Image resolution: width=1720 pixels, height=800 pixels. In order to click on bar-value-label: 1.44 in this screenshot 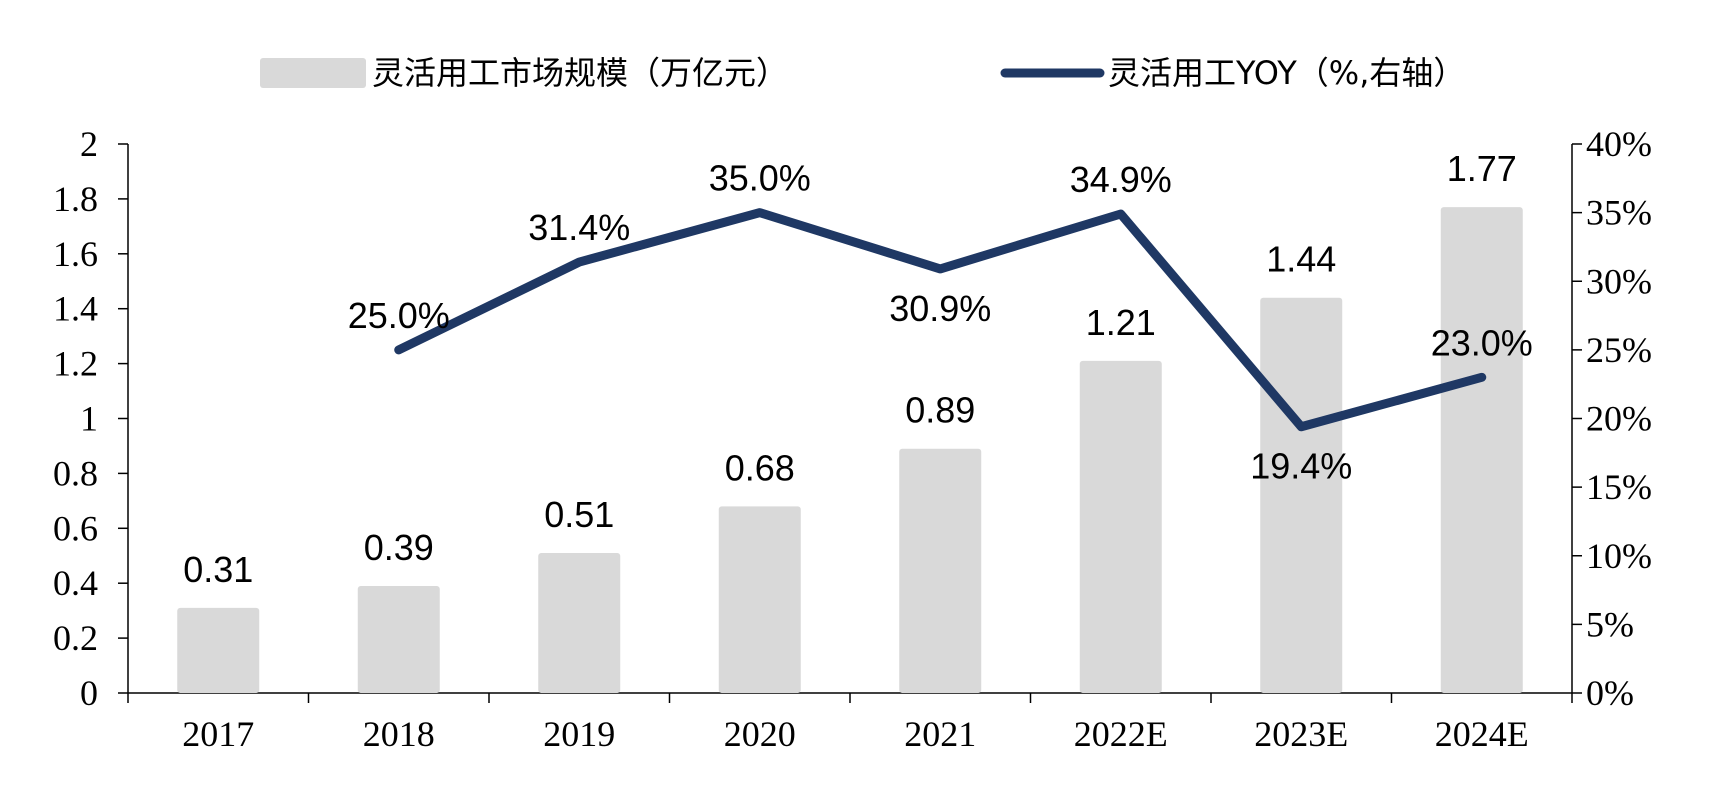, I will do `click(1301, 259)`.